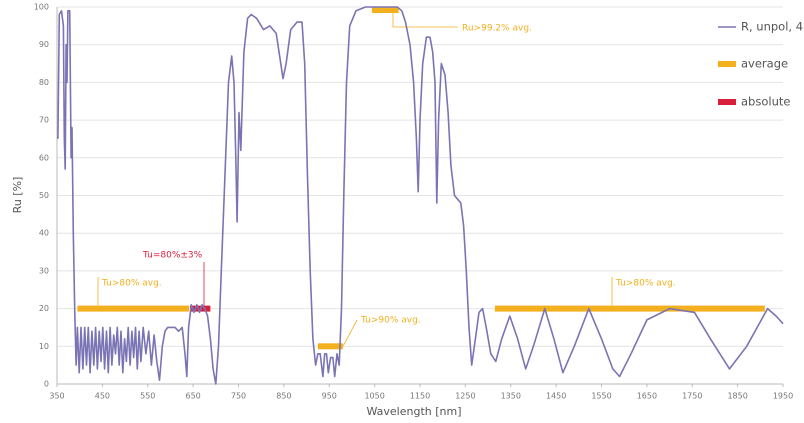  I want to click on x-tick-label: 1150, so click(420, 396).